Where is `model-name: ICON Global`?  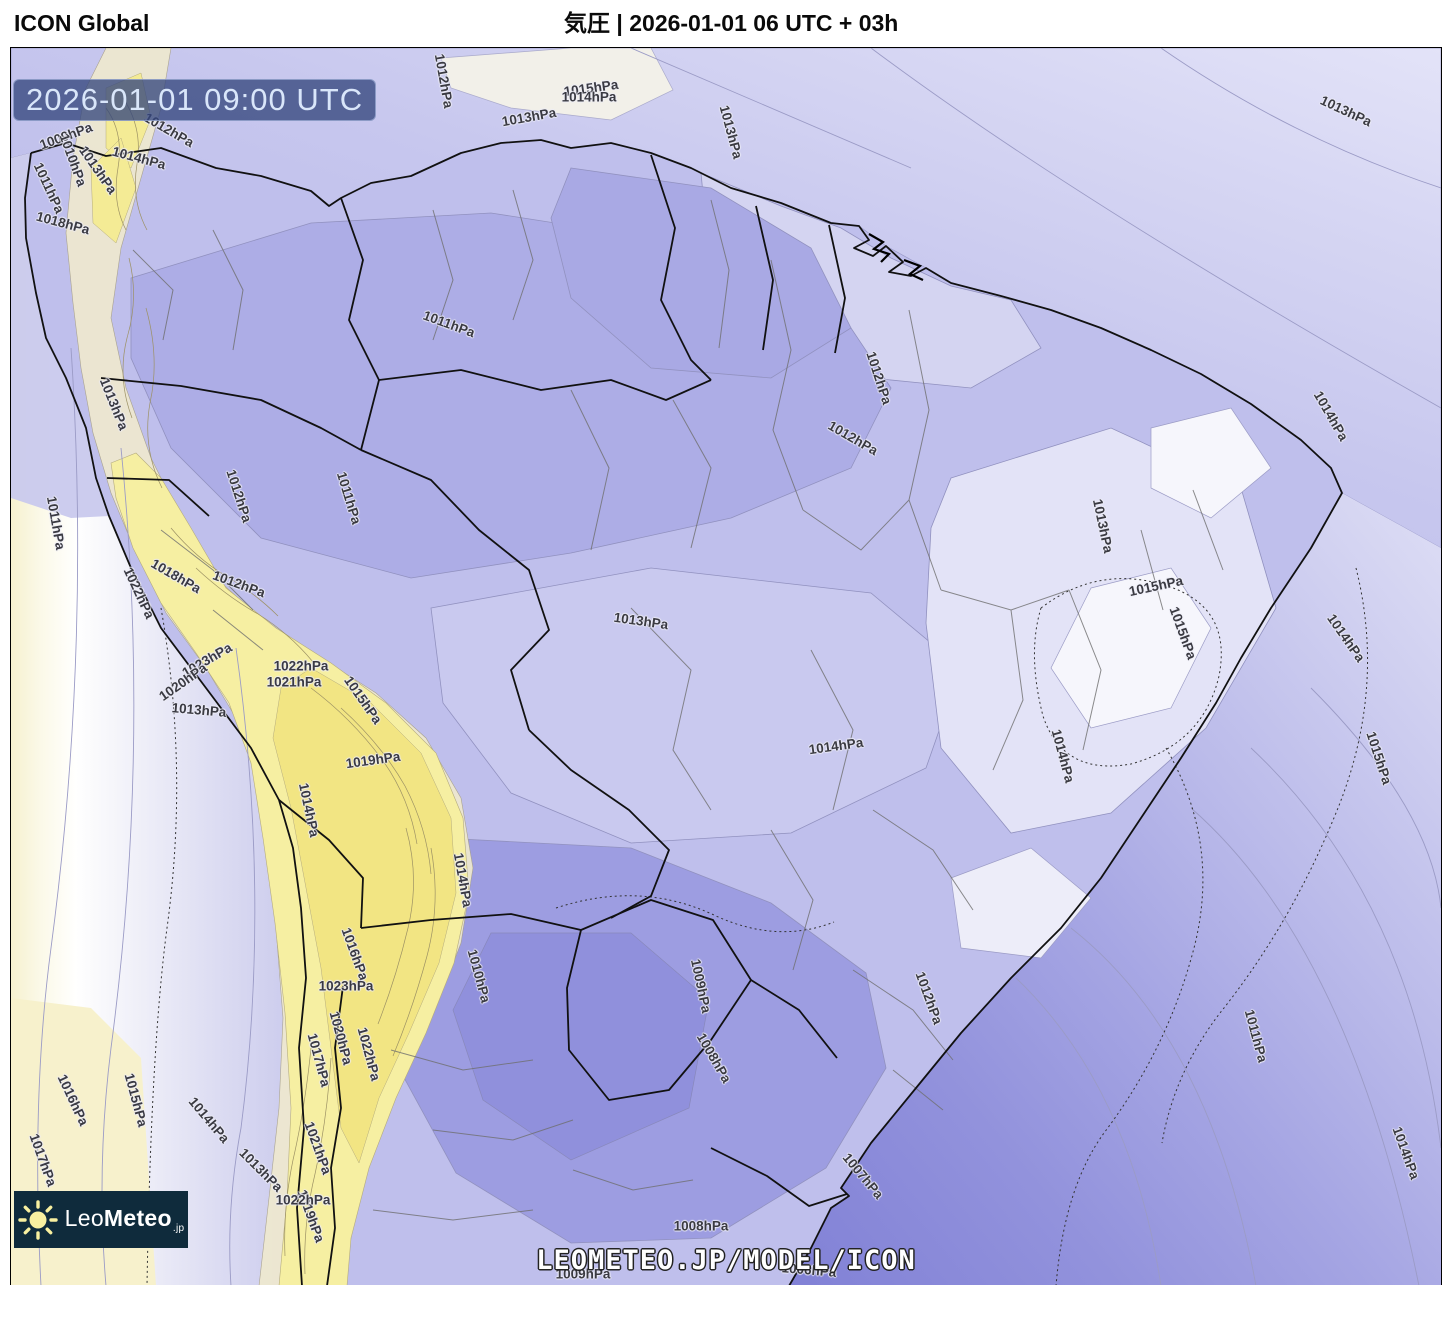 model-name: ICON Global is located at coordinates (82, 23).